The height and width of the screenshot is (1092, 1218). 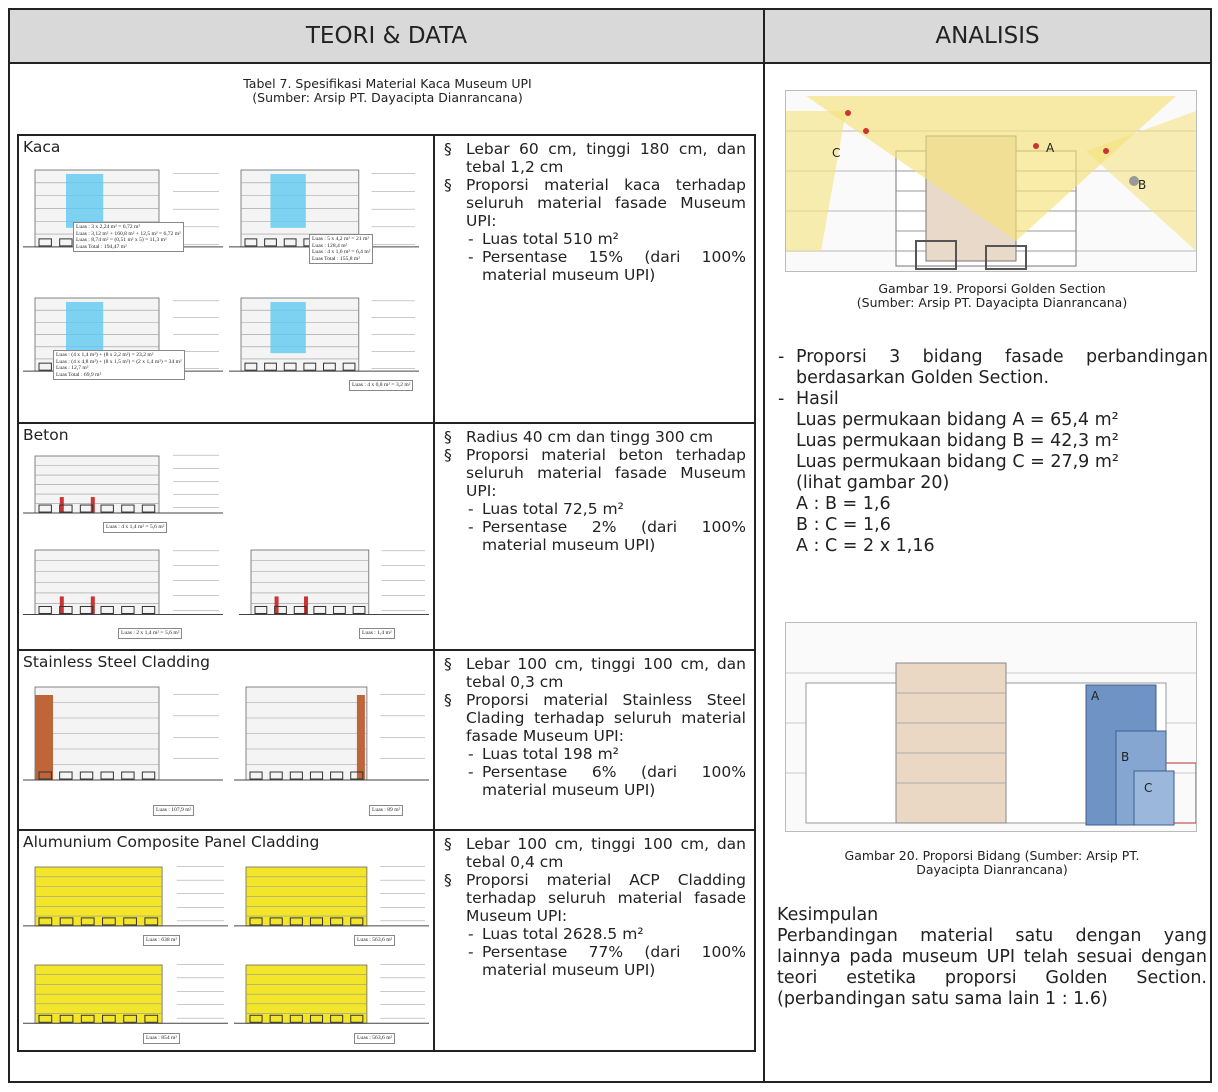 I want to click on area-labels: Luas : 89 m², so click(x=386, y=810).